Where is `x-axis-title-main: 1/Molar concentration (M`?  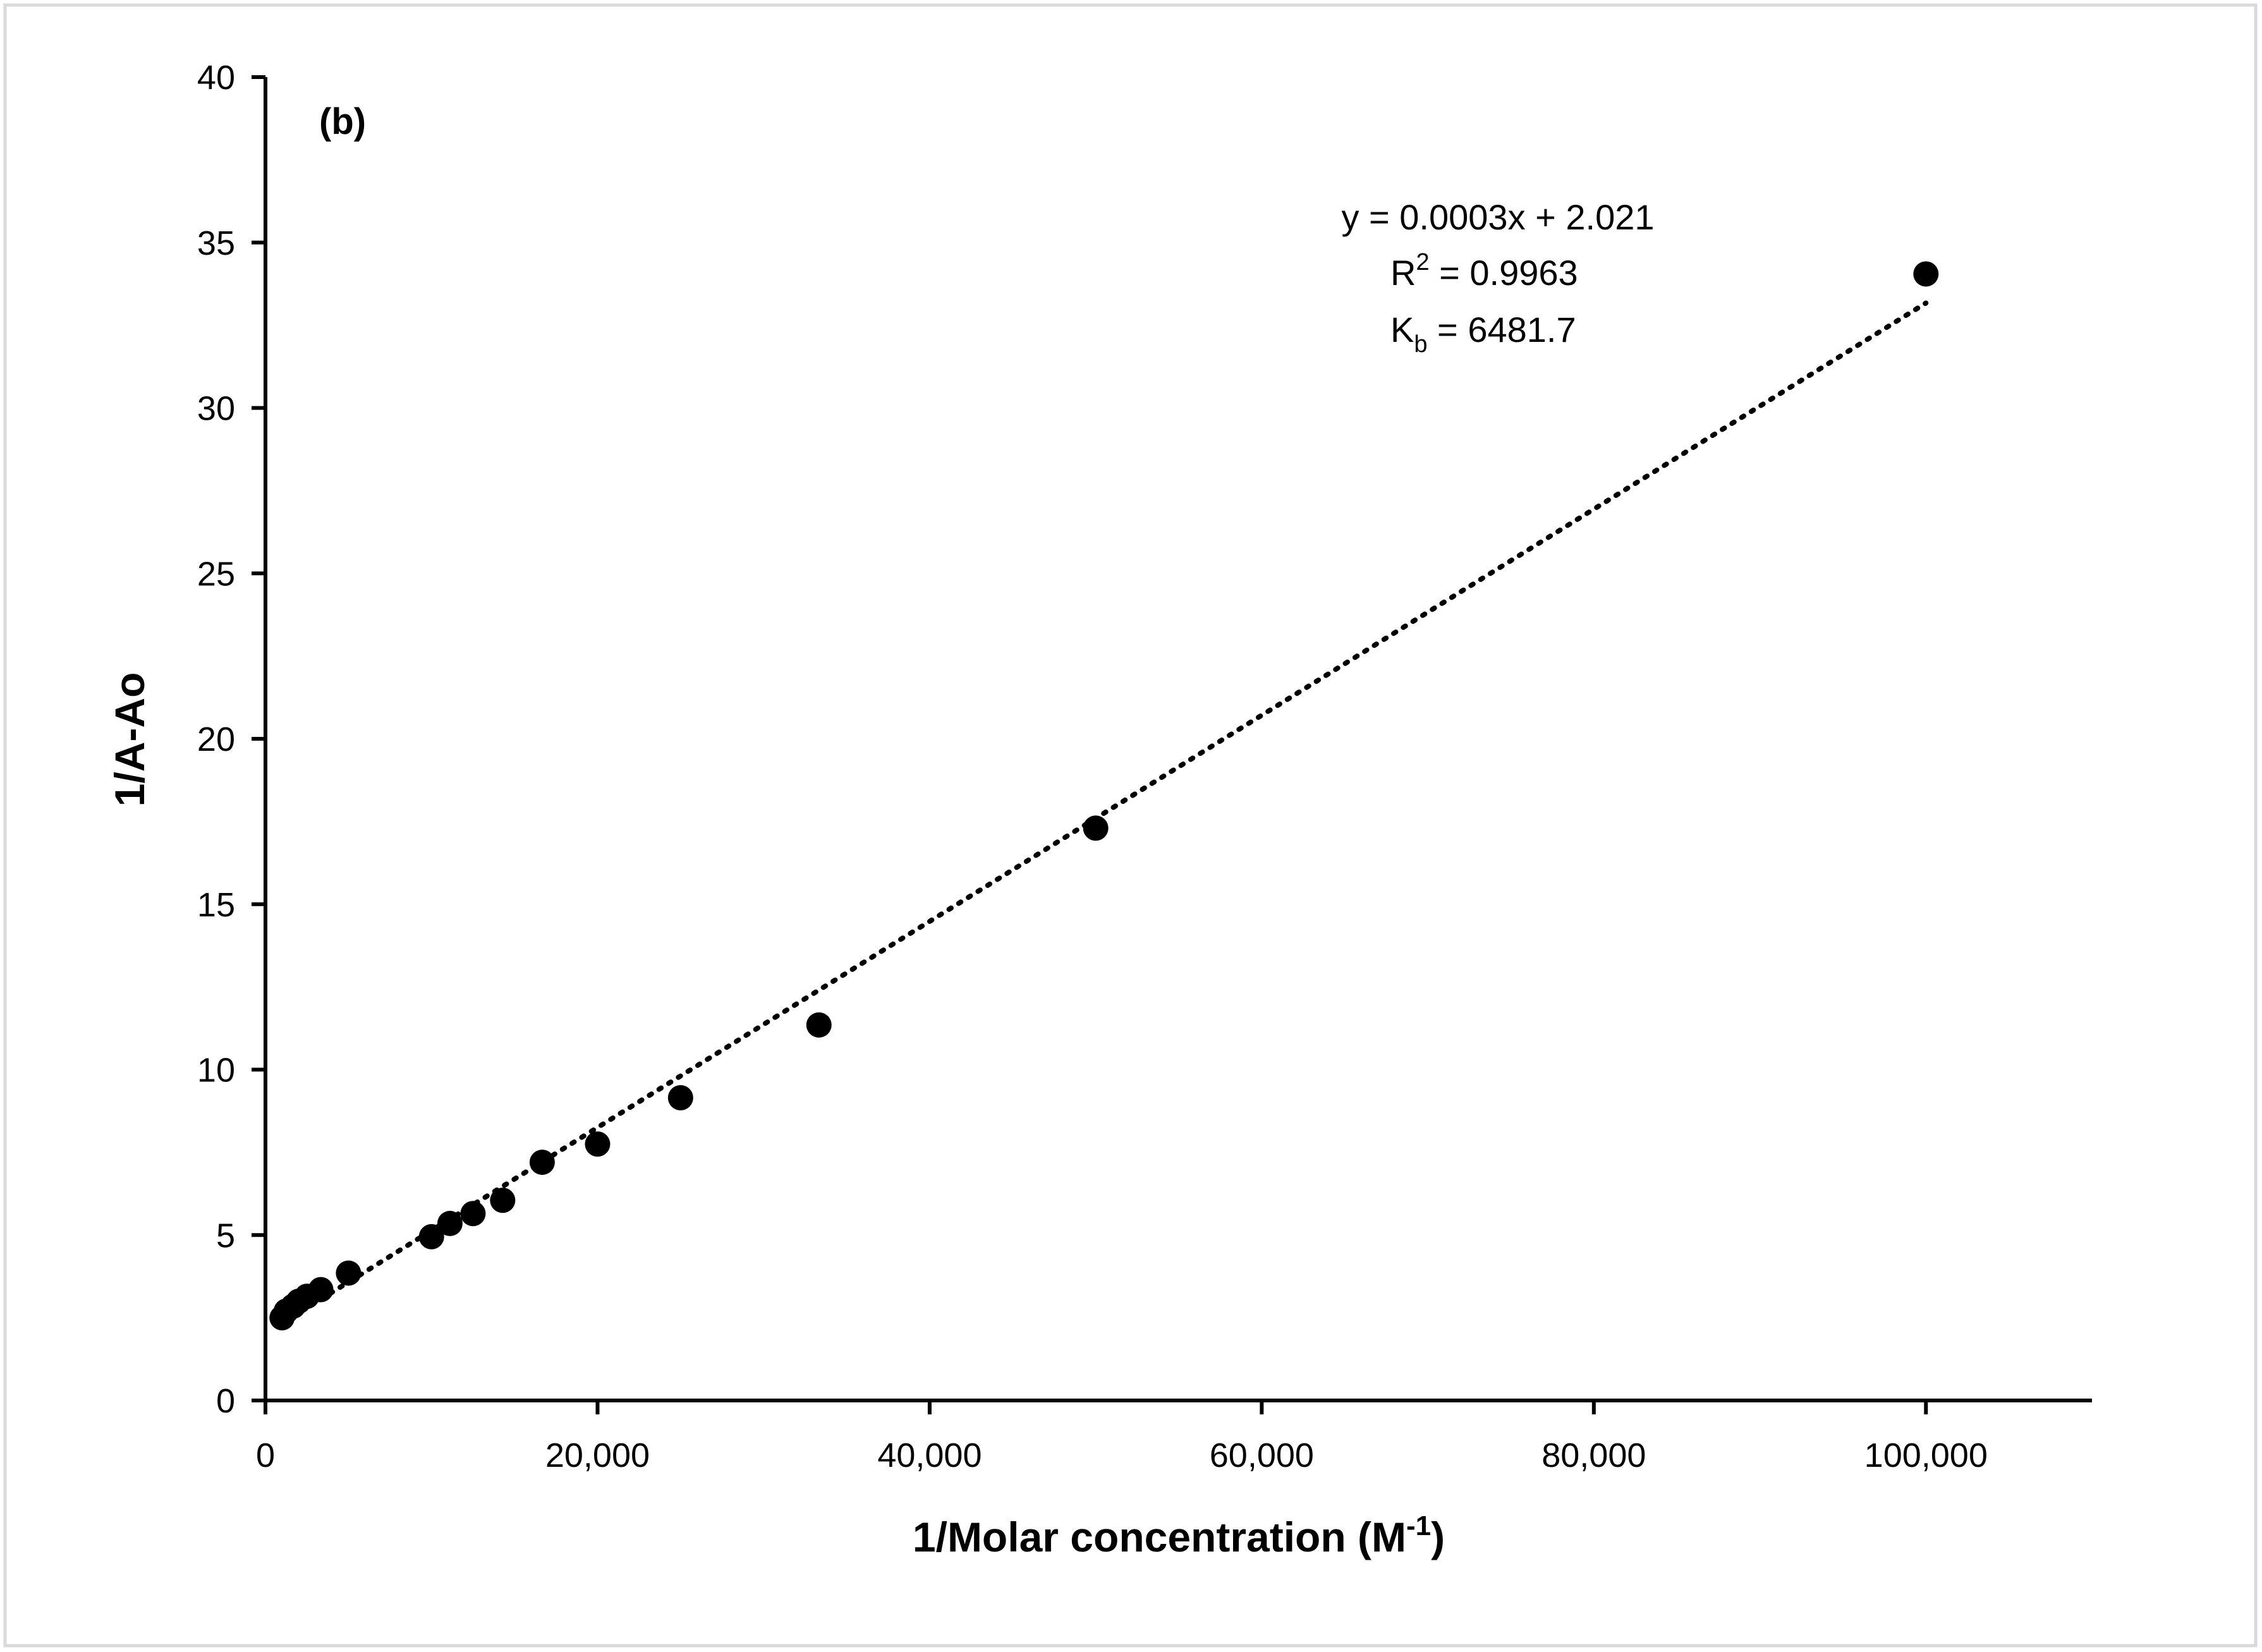 x-axis-title-main: 1/Molar concentration (M is located at coordinates (1159, 1537).